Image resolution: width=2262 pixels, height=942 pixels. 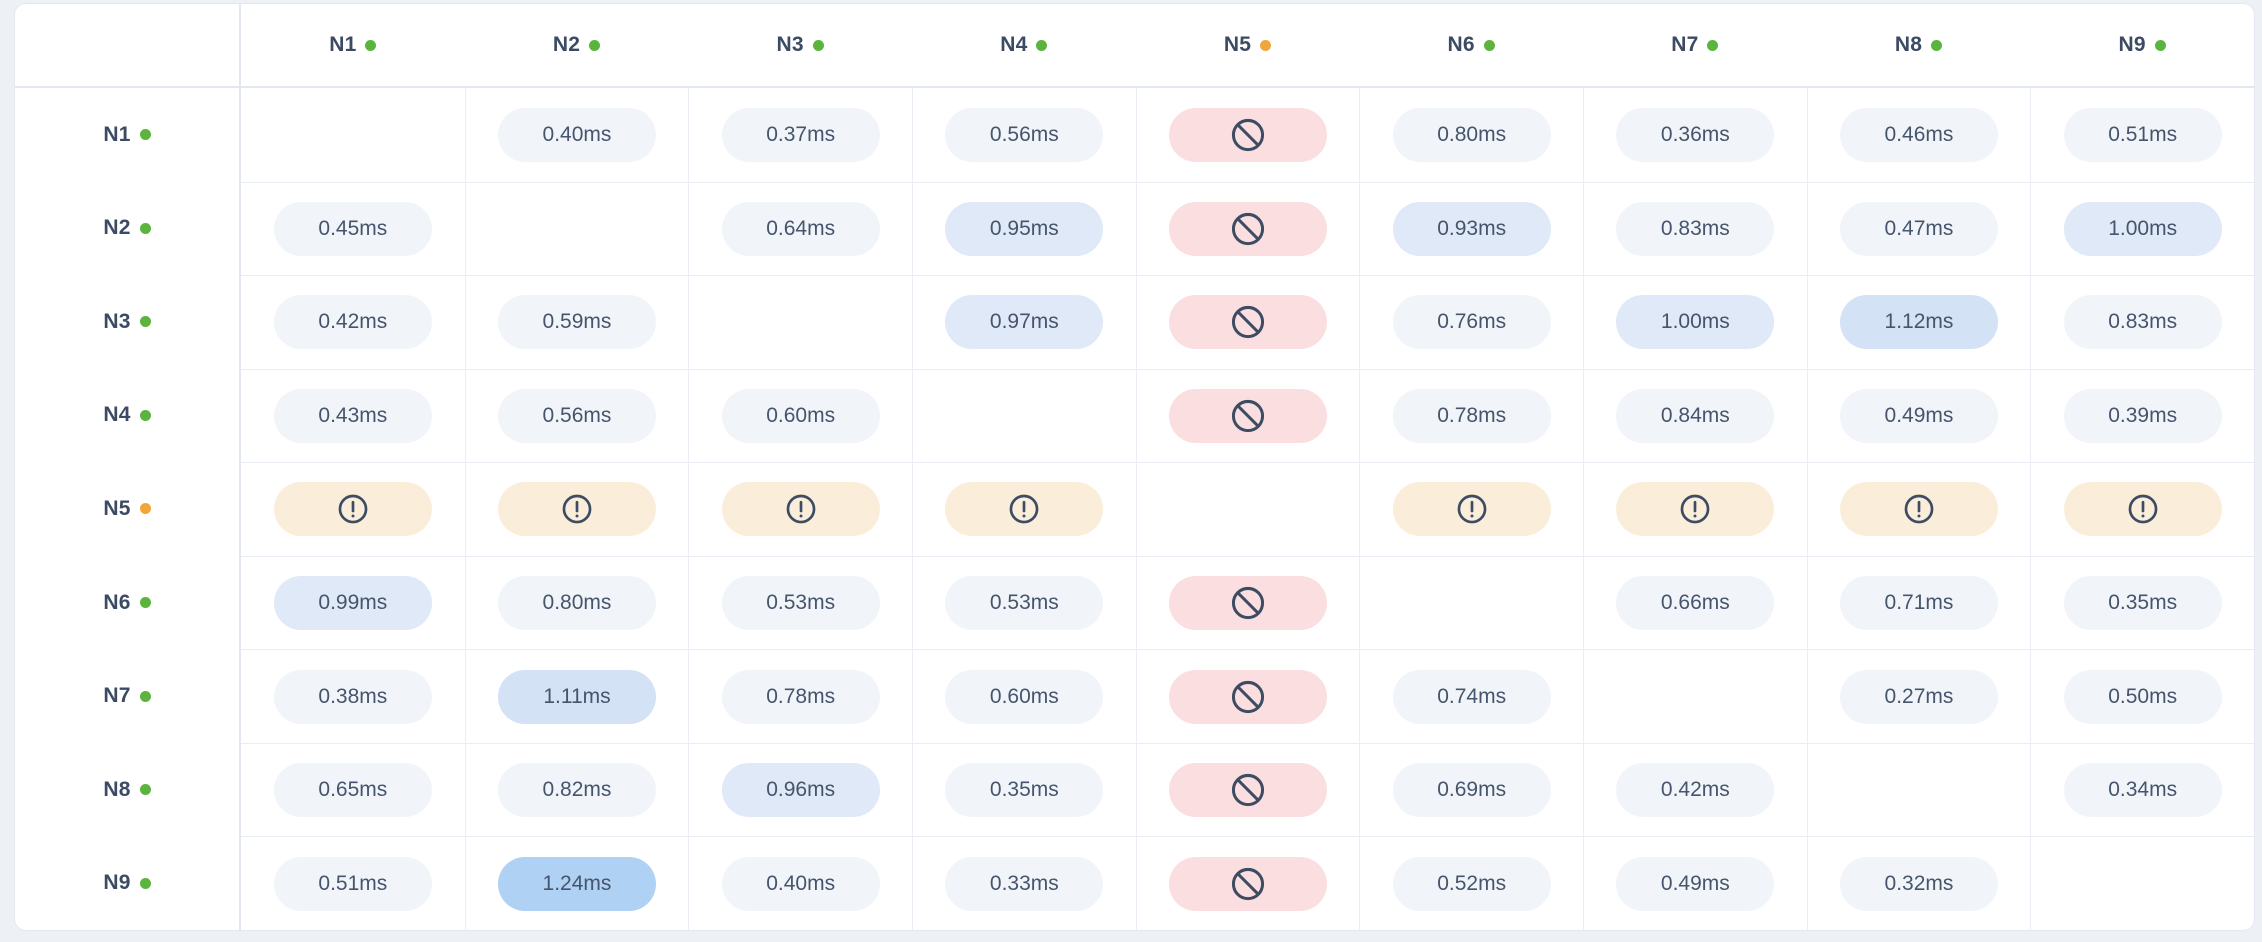 What do you see at coordinates (145, 603) in the screenshot?
I see `status-dot-online` at bounding box center [145, 603].